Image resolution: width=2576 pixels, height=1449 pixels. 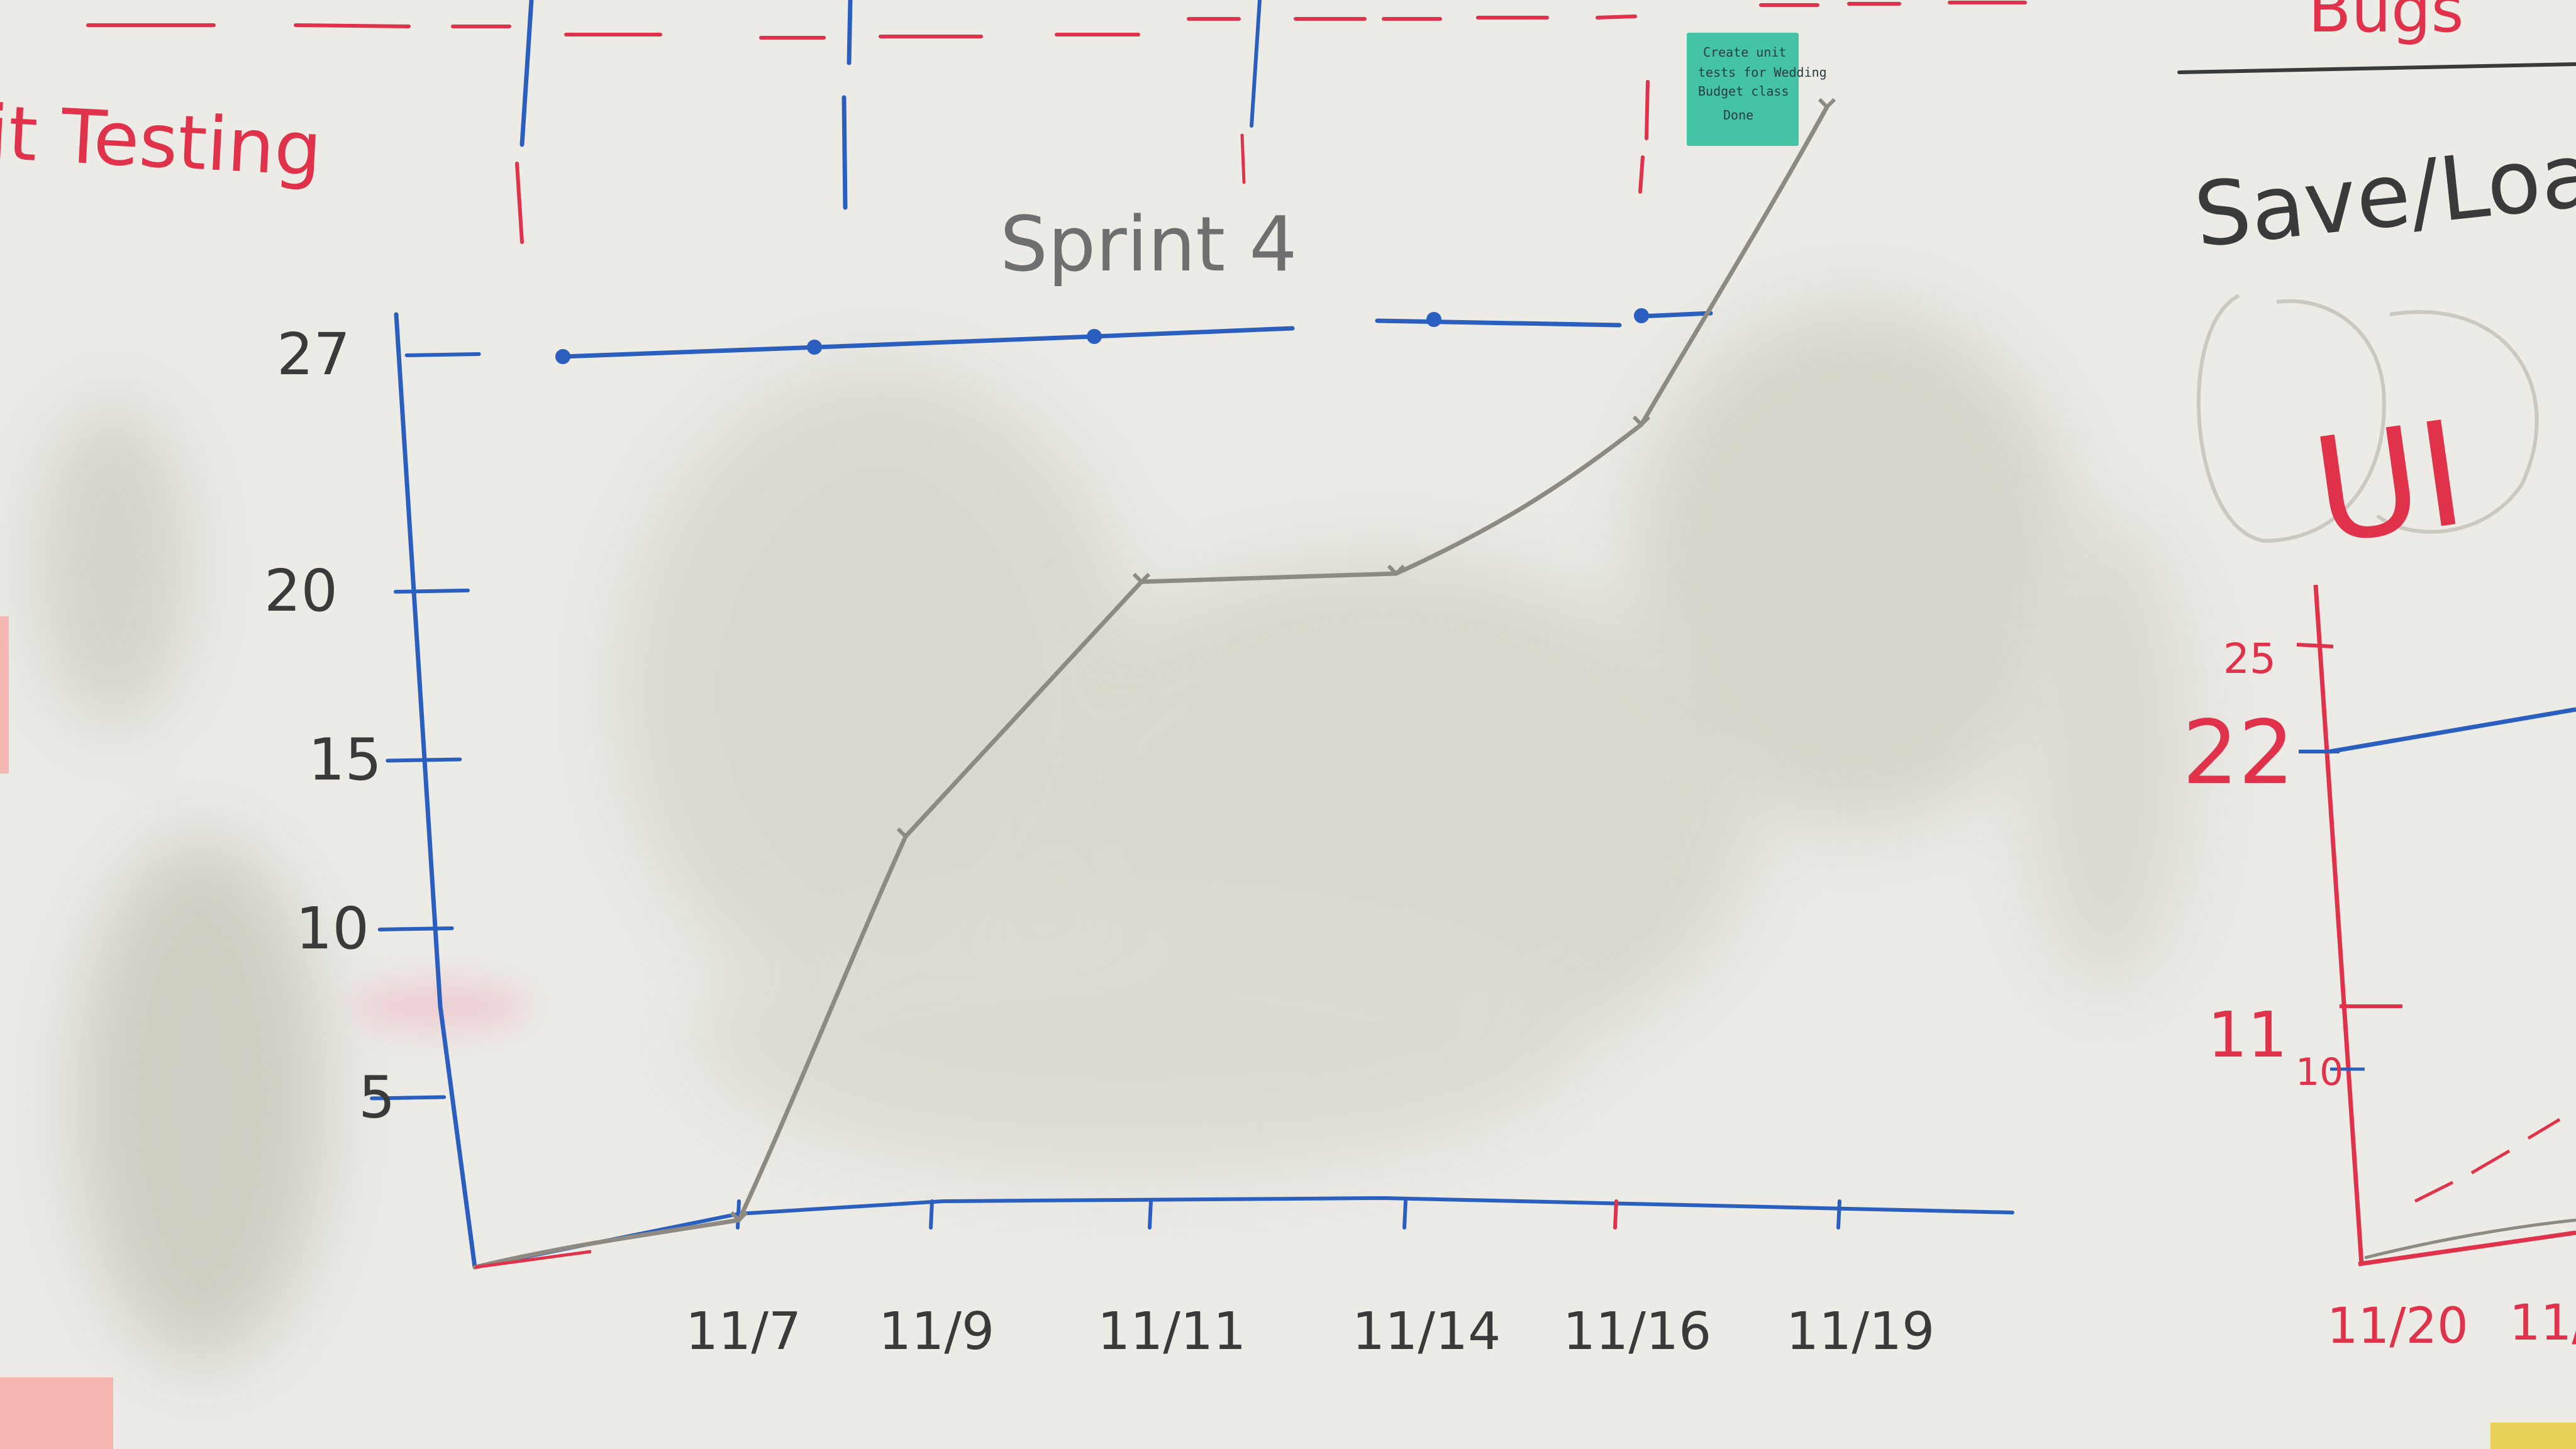 I want to click on sticky-note-line-2: tests for Wedding, so click(x=1762, y=72).